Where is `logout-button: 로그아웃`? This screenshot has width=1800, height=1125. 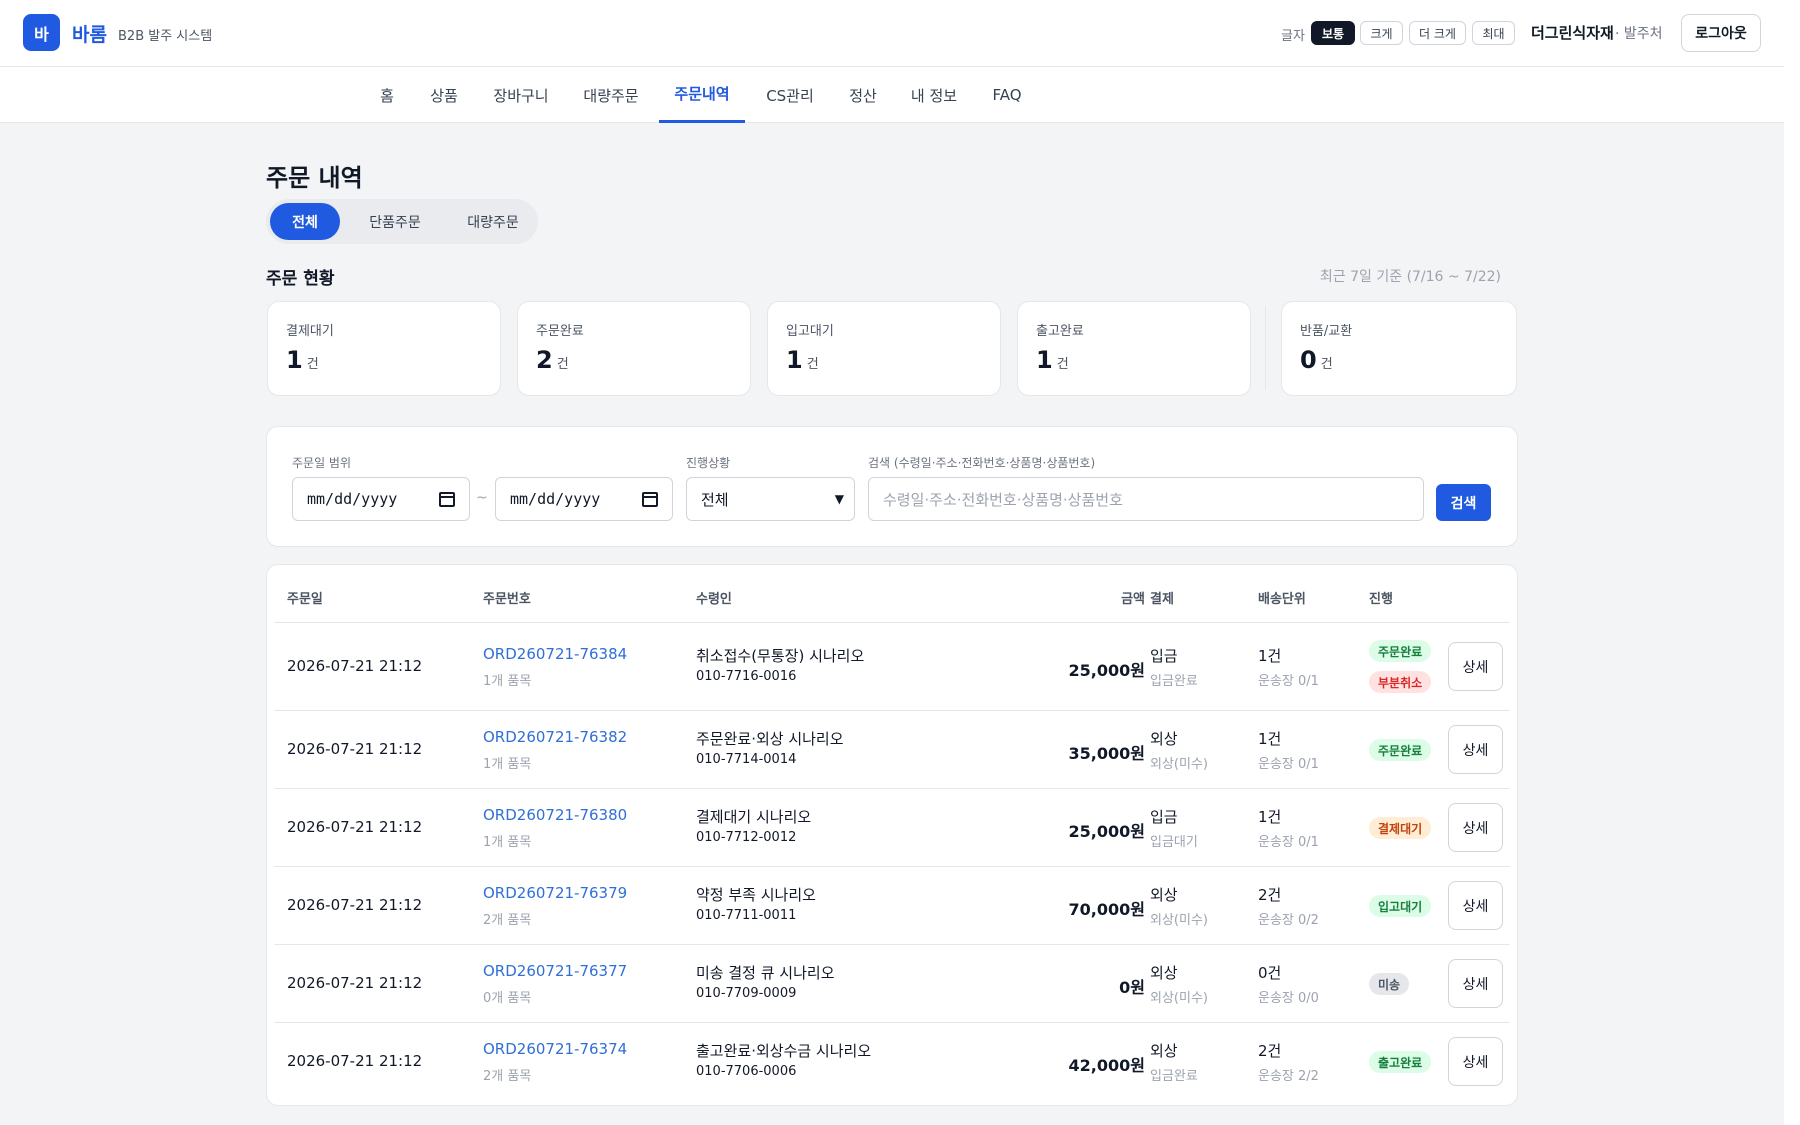
logout-button: 로그아웃 is located at coordinates (1721, 33).